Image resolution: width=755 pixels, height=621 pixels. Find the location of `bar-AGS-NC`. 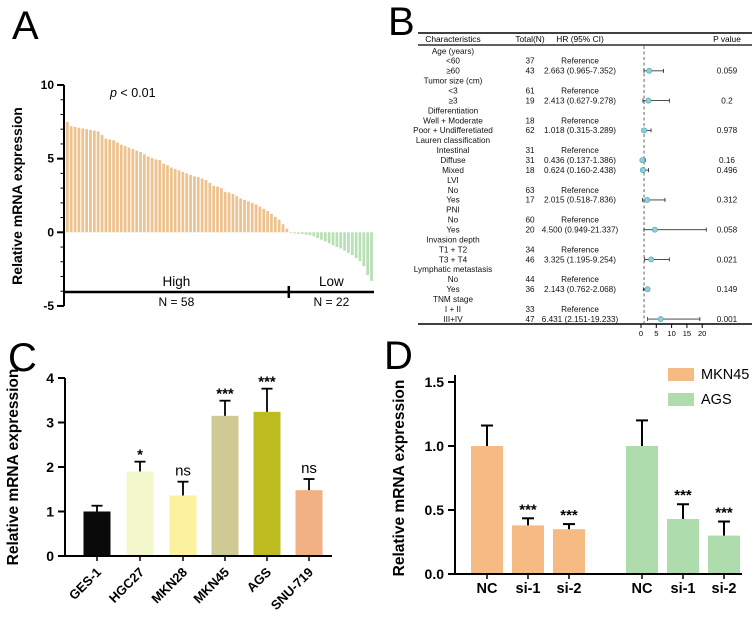

bar-AGS-NC is located at coordinates (642, 510).